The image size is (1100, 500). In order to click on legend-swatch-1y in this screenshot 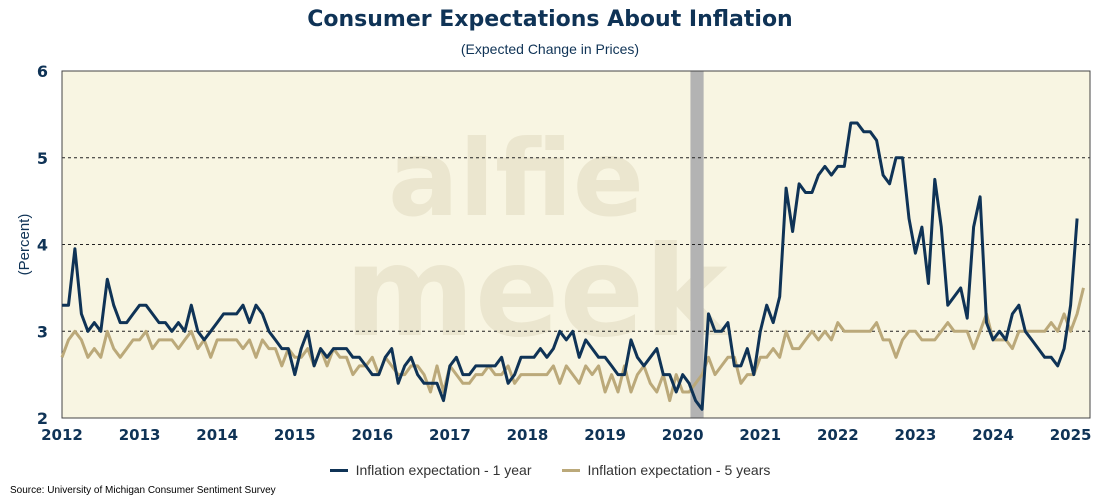, I will do `click(338, 470)`.